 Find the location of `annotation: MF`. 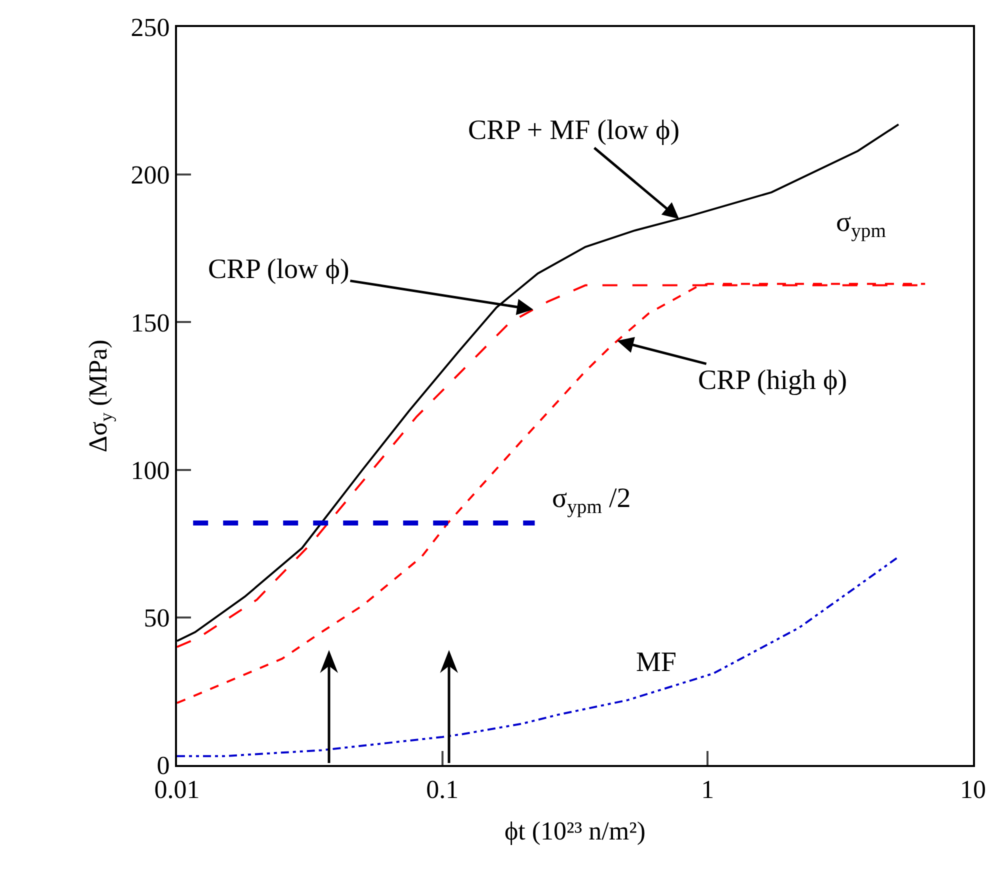

annotation: MF is located at coordinates (656, 662).